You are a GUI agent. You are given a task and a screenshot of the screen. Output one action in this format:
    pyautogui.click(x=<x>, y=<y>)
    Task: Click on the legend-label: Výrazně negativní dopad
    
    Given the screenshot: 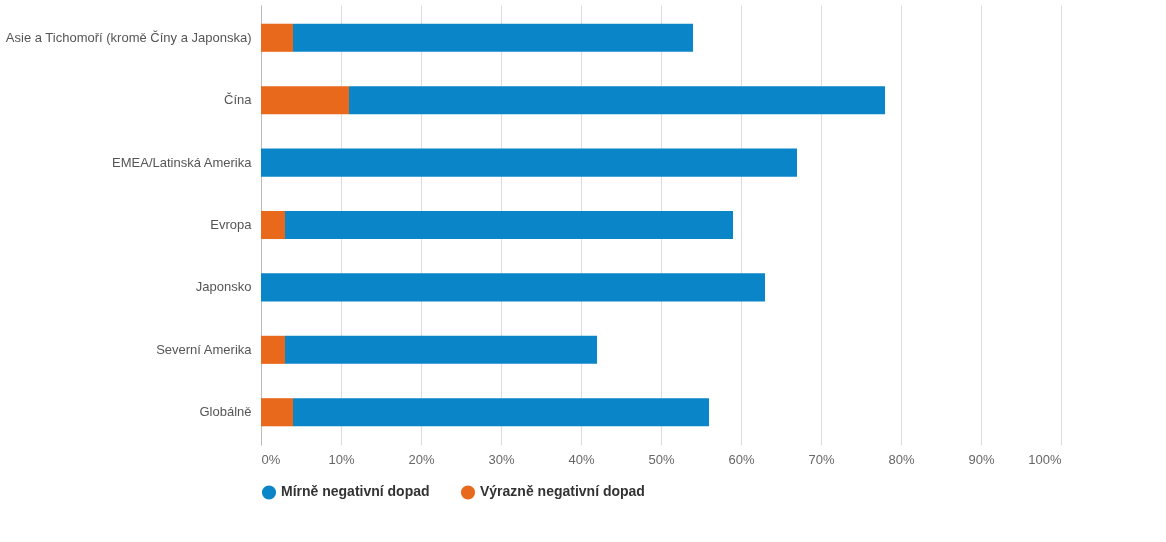 What is the action you would take?
    pyautogui.click(x=562, y=491)
    